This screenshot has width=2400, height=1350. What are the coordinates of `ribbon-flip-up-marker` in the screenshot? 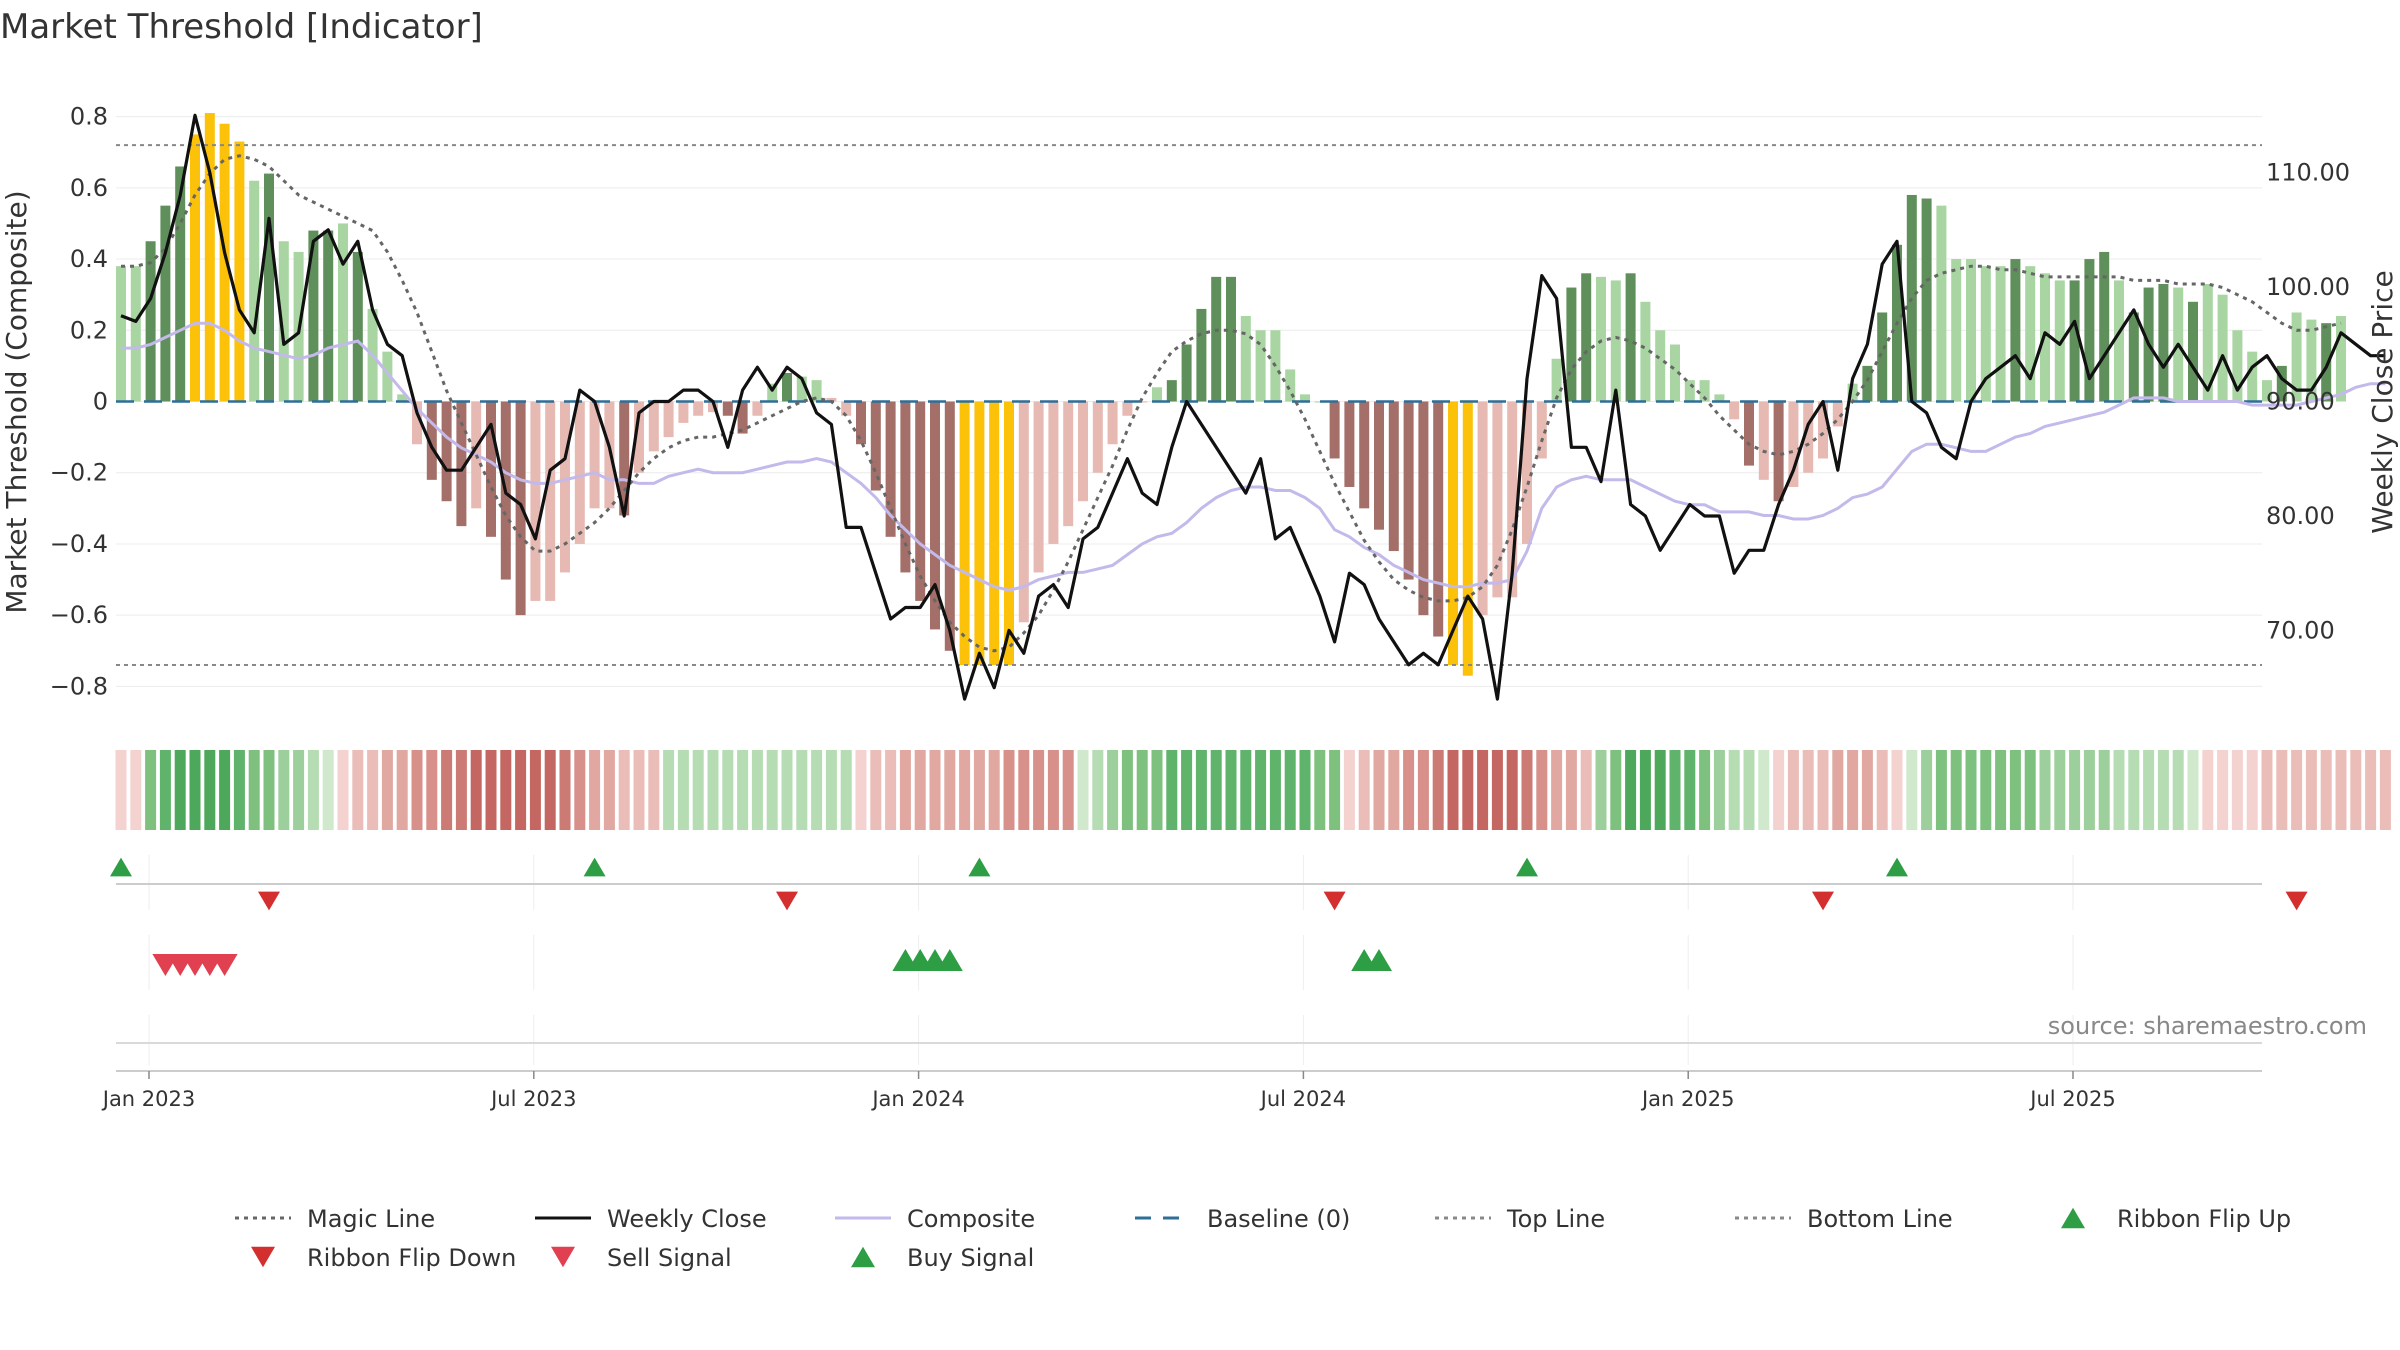 It's located at (979, 867).